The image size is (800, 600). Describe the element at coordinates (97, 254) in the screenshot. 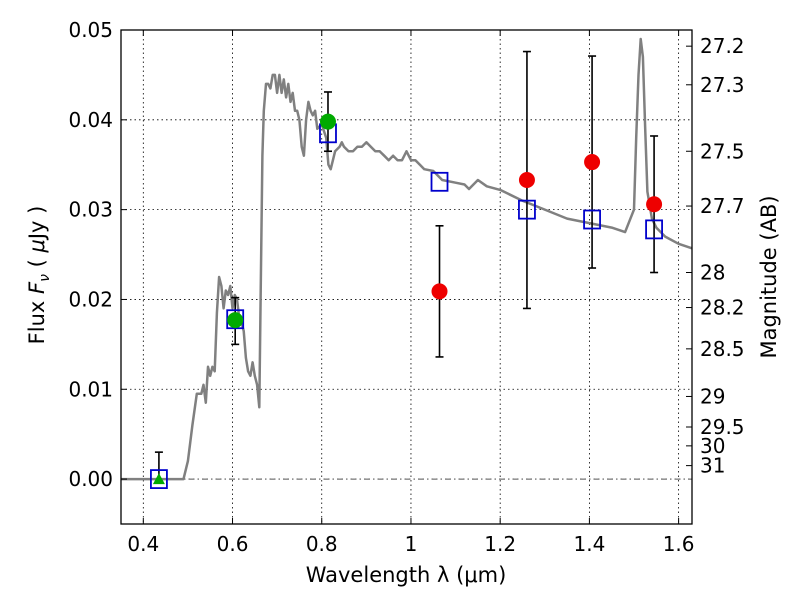

I see `y-axis-ticks: 0.00 0.01 0.02 0.03 0.04 0.05` at that location.